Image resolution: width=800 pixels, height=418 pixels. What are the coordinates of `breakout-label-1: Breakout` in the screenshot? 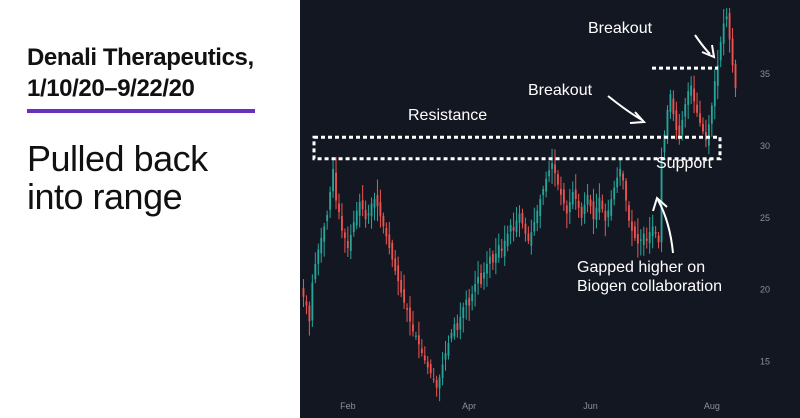 It's located at (560, 90).